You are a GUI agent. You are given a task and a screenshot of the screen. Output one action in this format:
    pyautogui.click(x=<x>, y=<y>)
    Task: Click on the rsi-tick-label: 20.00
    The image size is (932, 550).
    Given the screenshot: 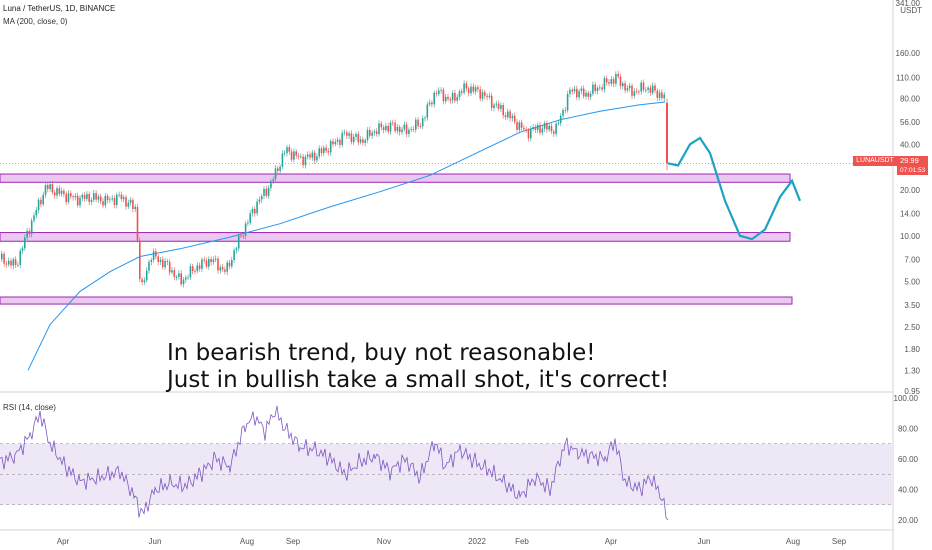 What is the action you would take?
    pyautogui.click(x=908, y=520)
    